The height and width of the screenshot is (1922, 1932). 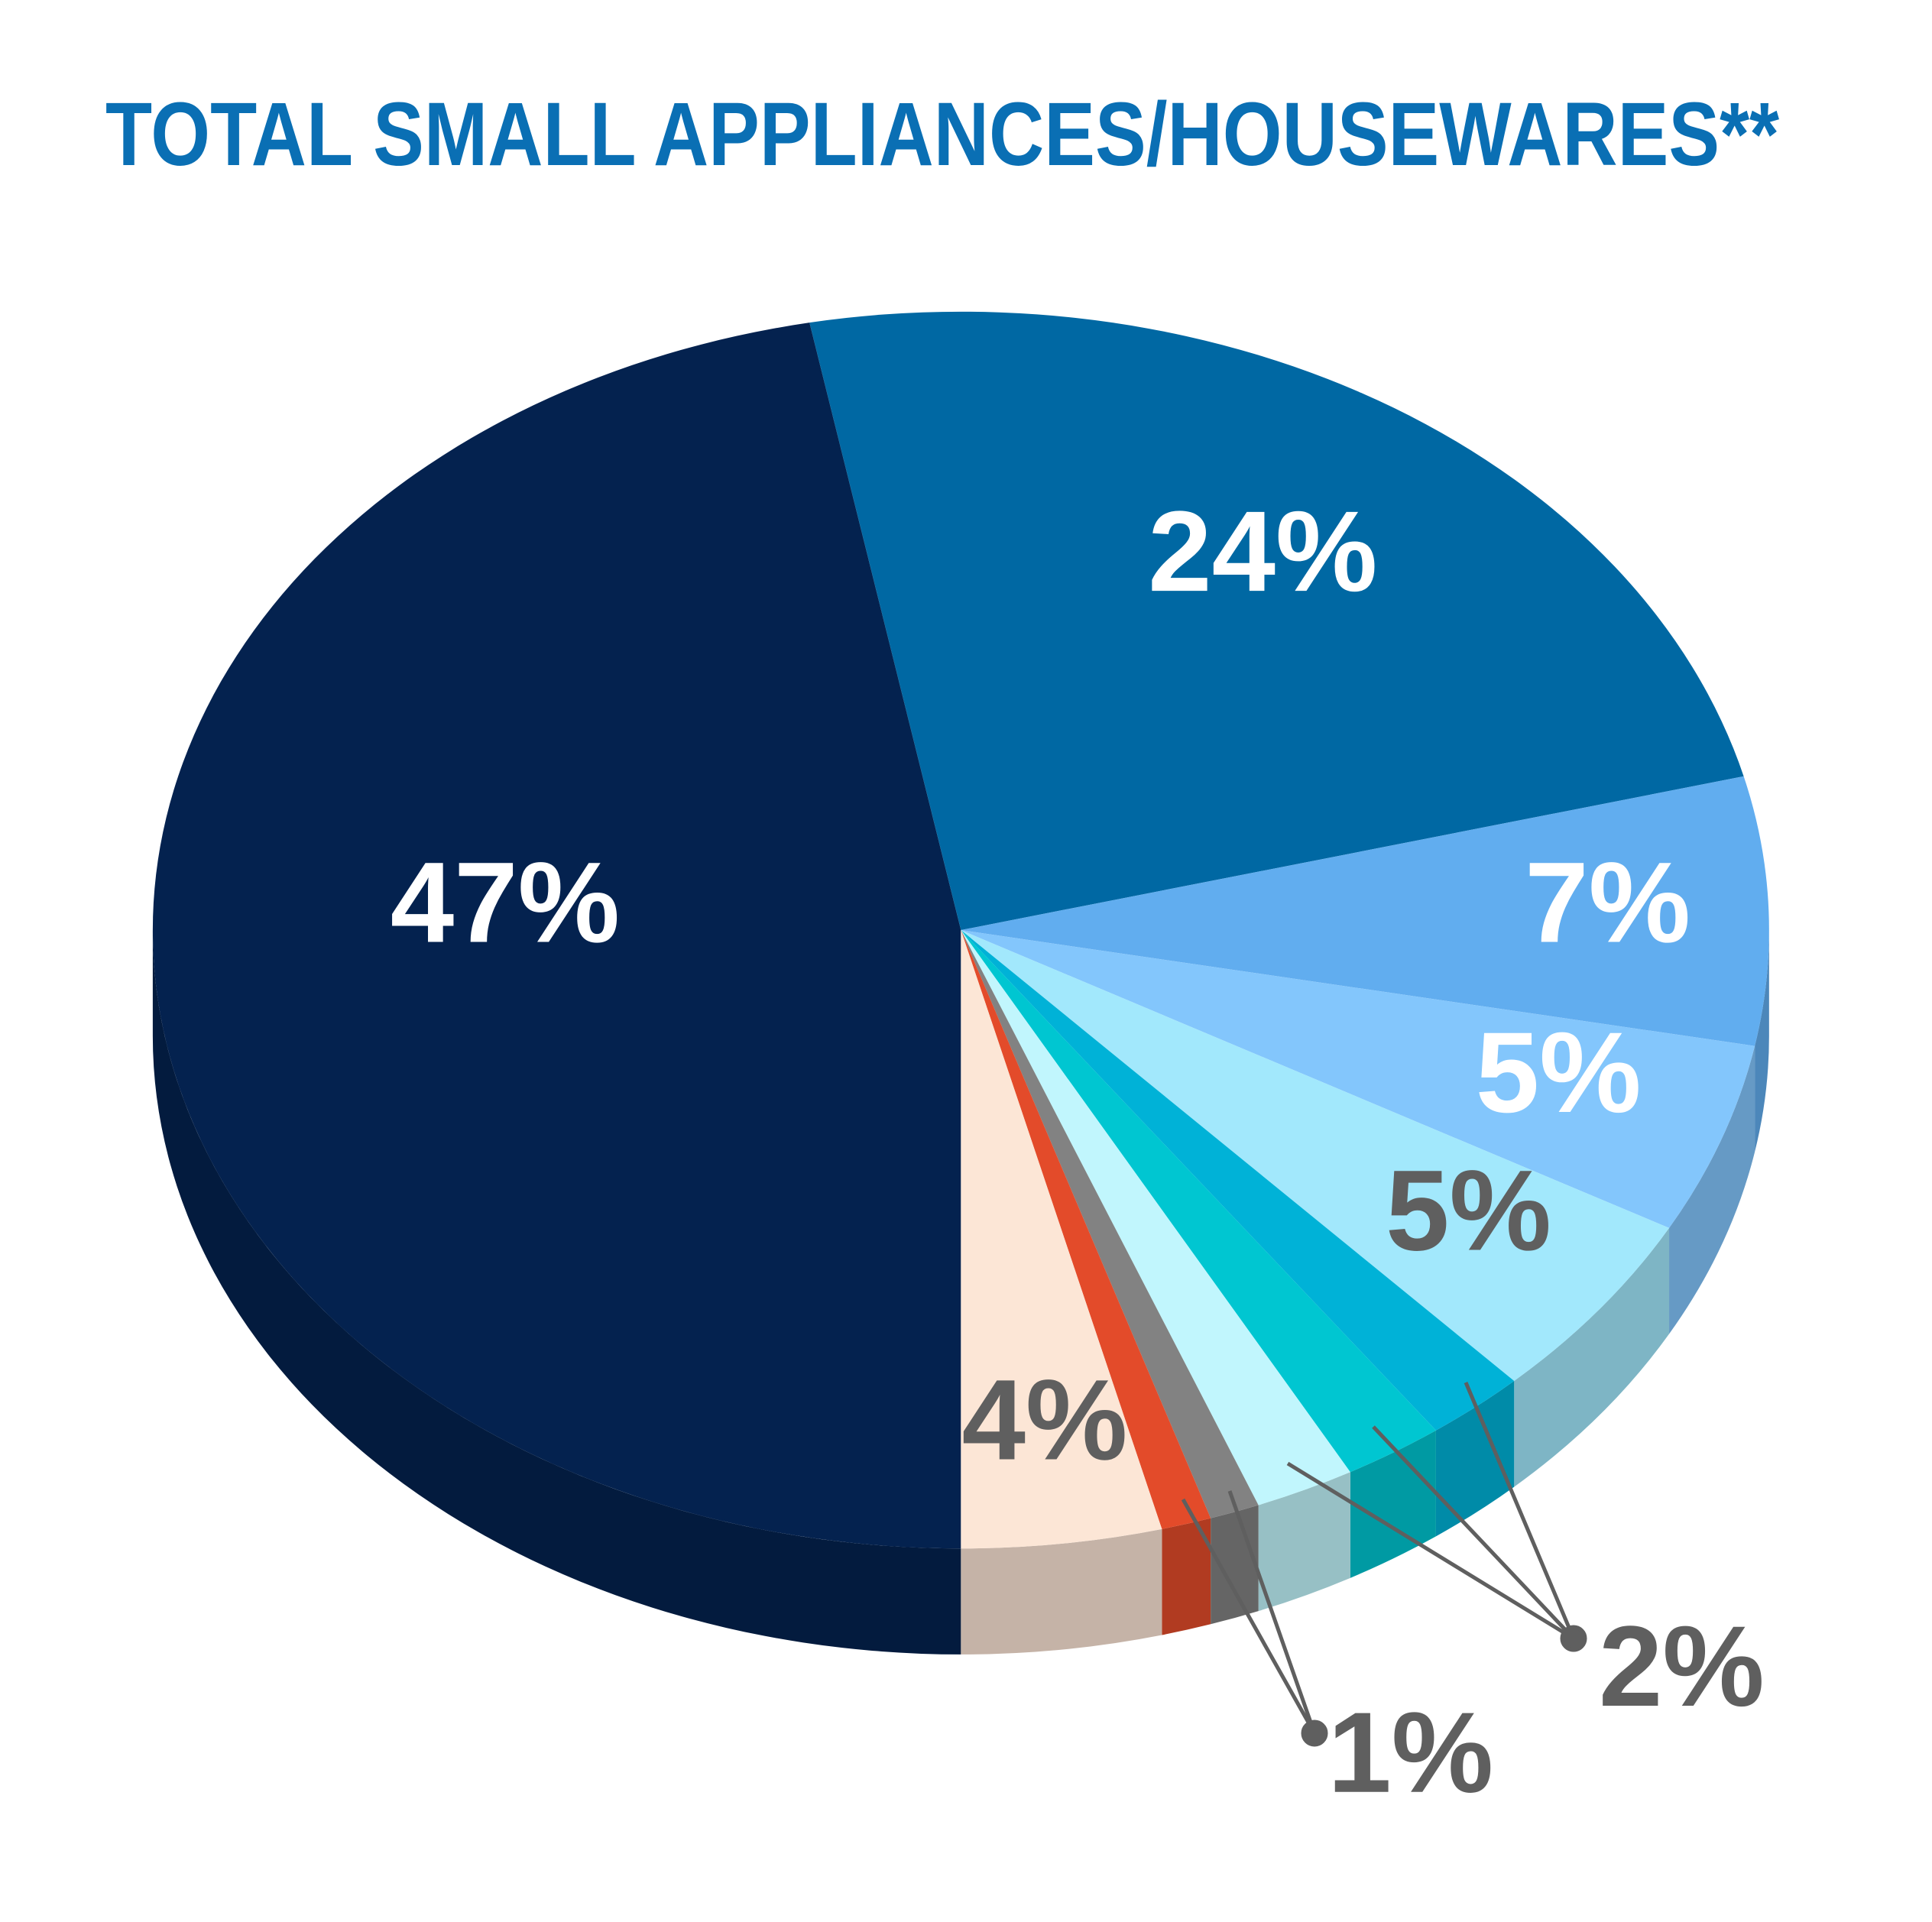 I want to click on data-label: 1%, so click(x=1410, y=1752).